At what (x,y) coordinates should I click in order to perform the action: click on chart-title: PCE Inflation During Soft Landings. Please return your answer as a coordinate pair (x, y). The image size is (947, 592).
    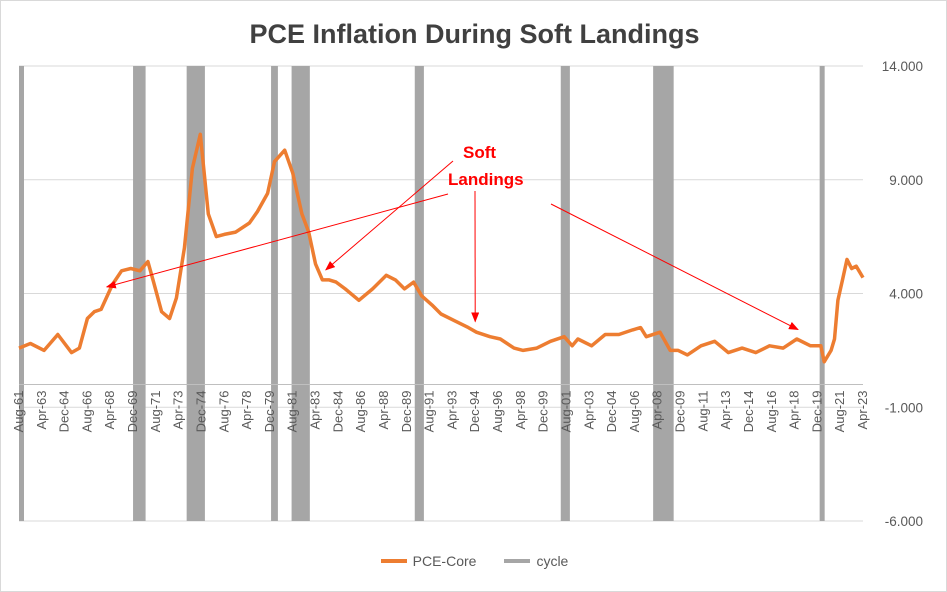
    Looking at the image, I should click on (474, 34).